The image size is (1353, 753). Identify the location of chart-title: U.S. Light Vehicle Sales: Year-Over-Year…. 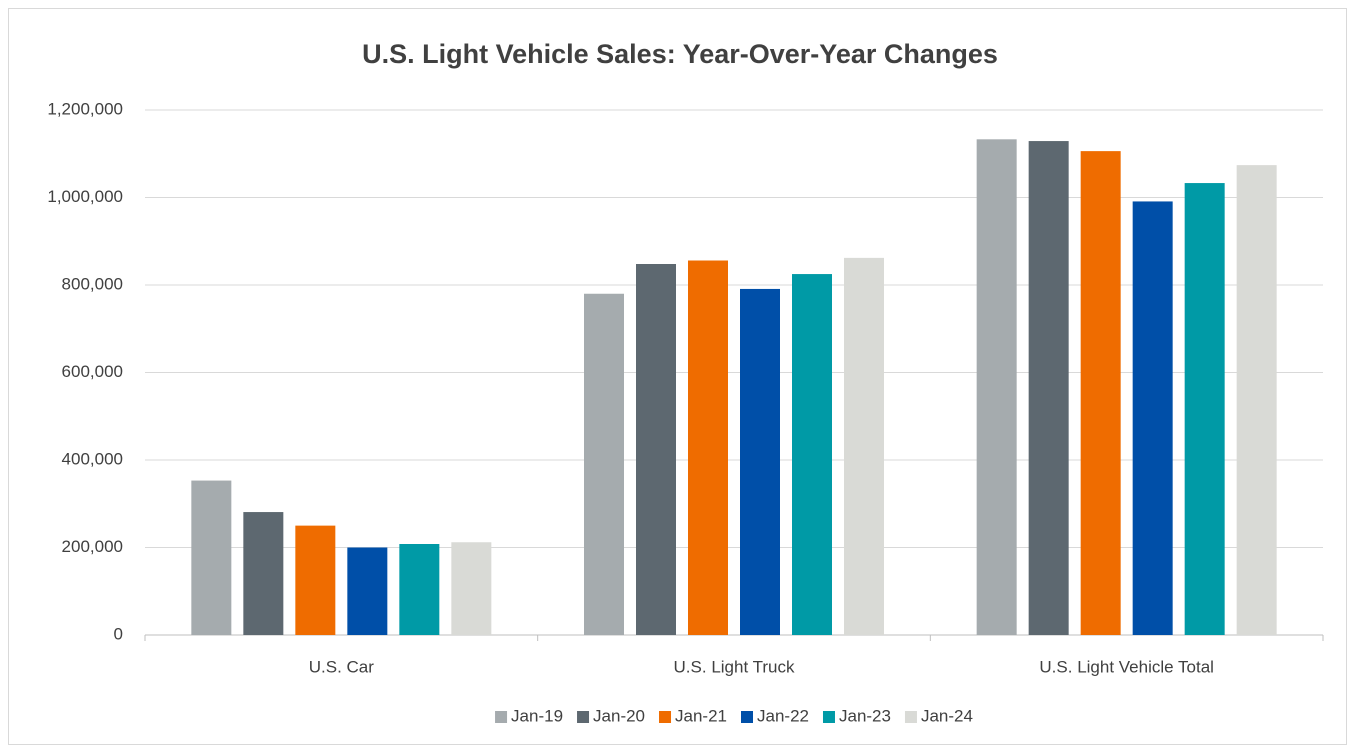
(680, 54).